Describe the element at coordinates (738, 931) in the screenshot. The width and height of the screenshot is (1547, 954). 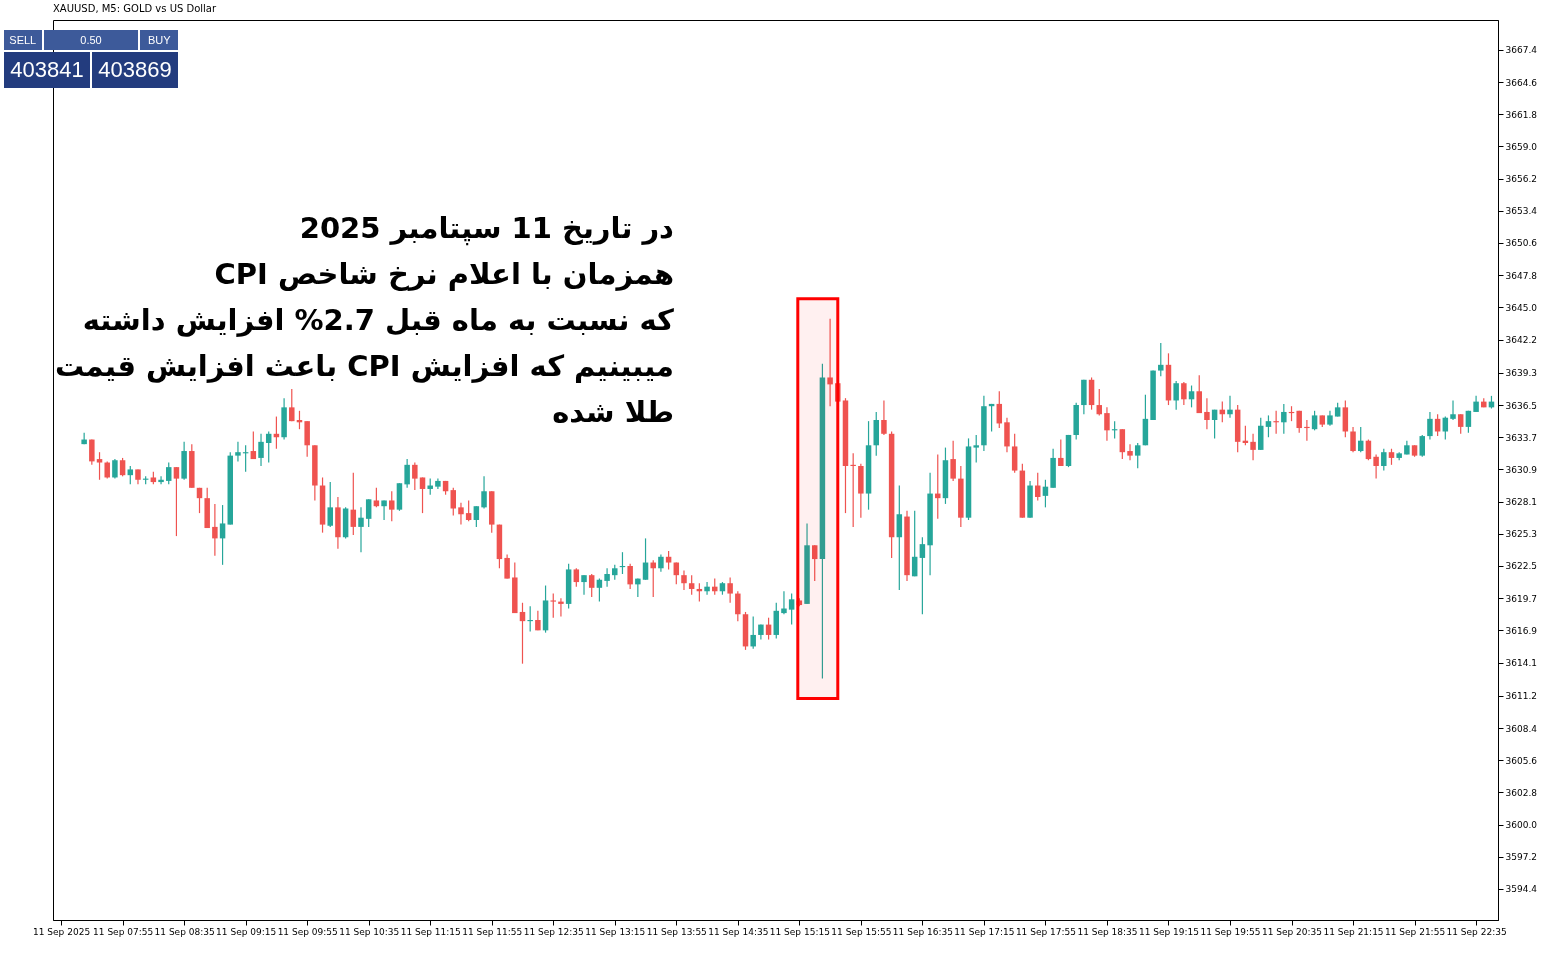
I see `x-tick-label: 11 Sep 14:35` at that location.